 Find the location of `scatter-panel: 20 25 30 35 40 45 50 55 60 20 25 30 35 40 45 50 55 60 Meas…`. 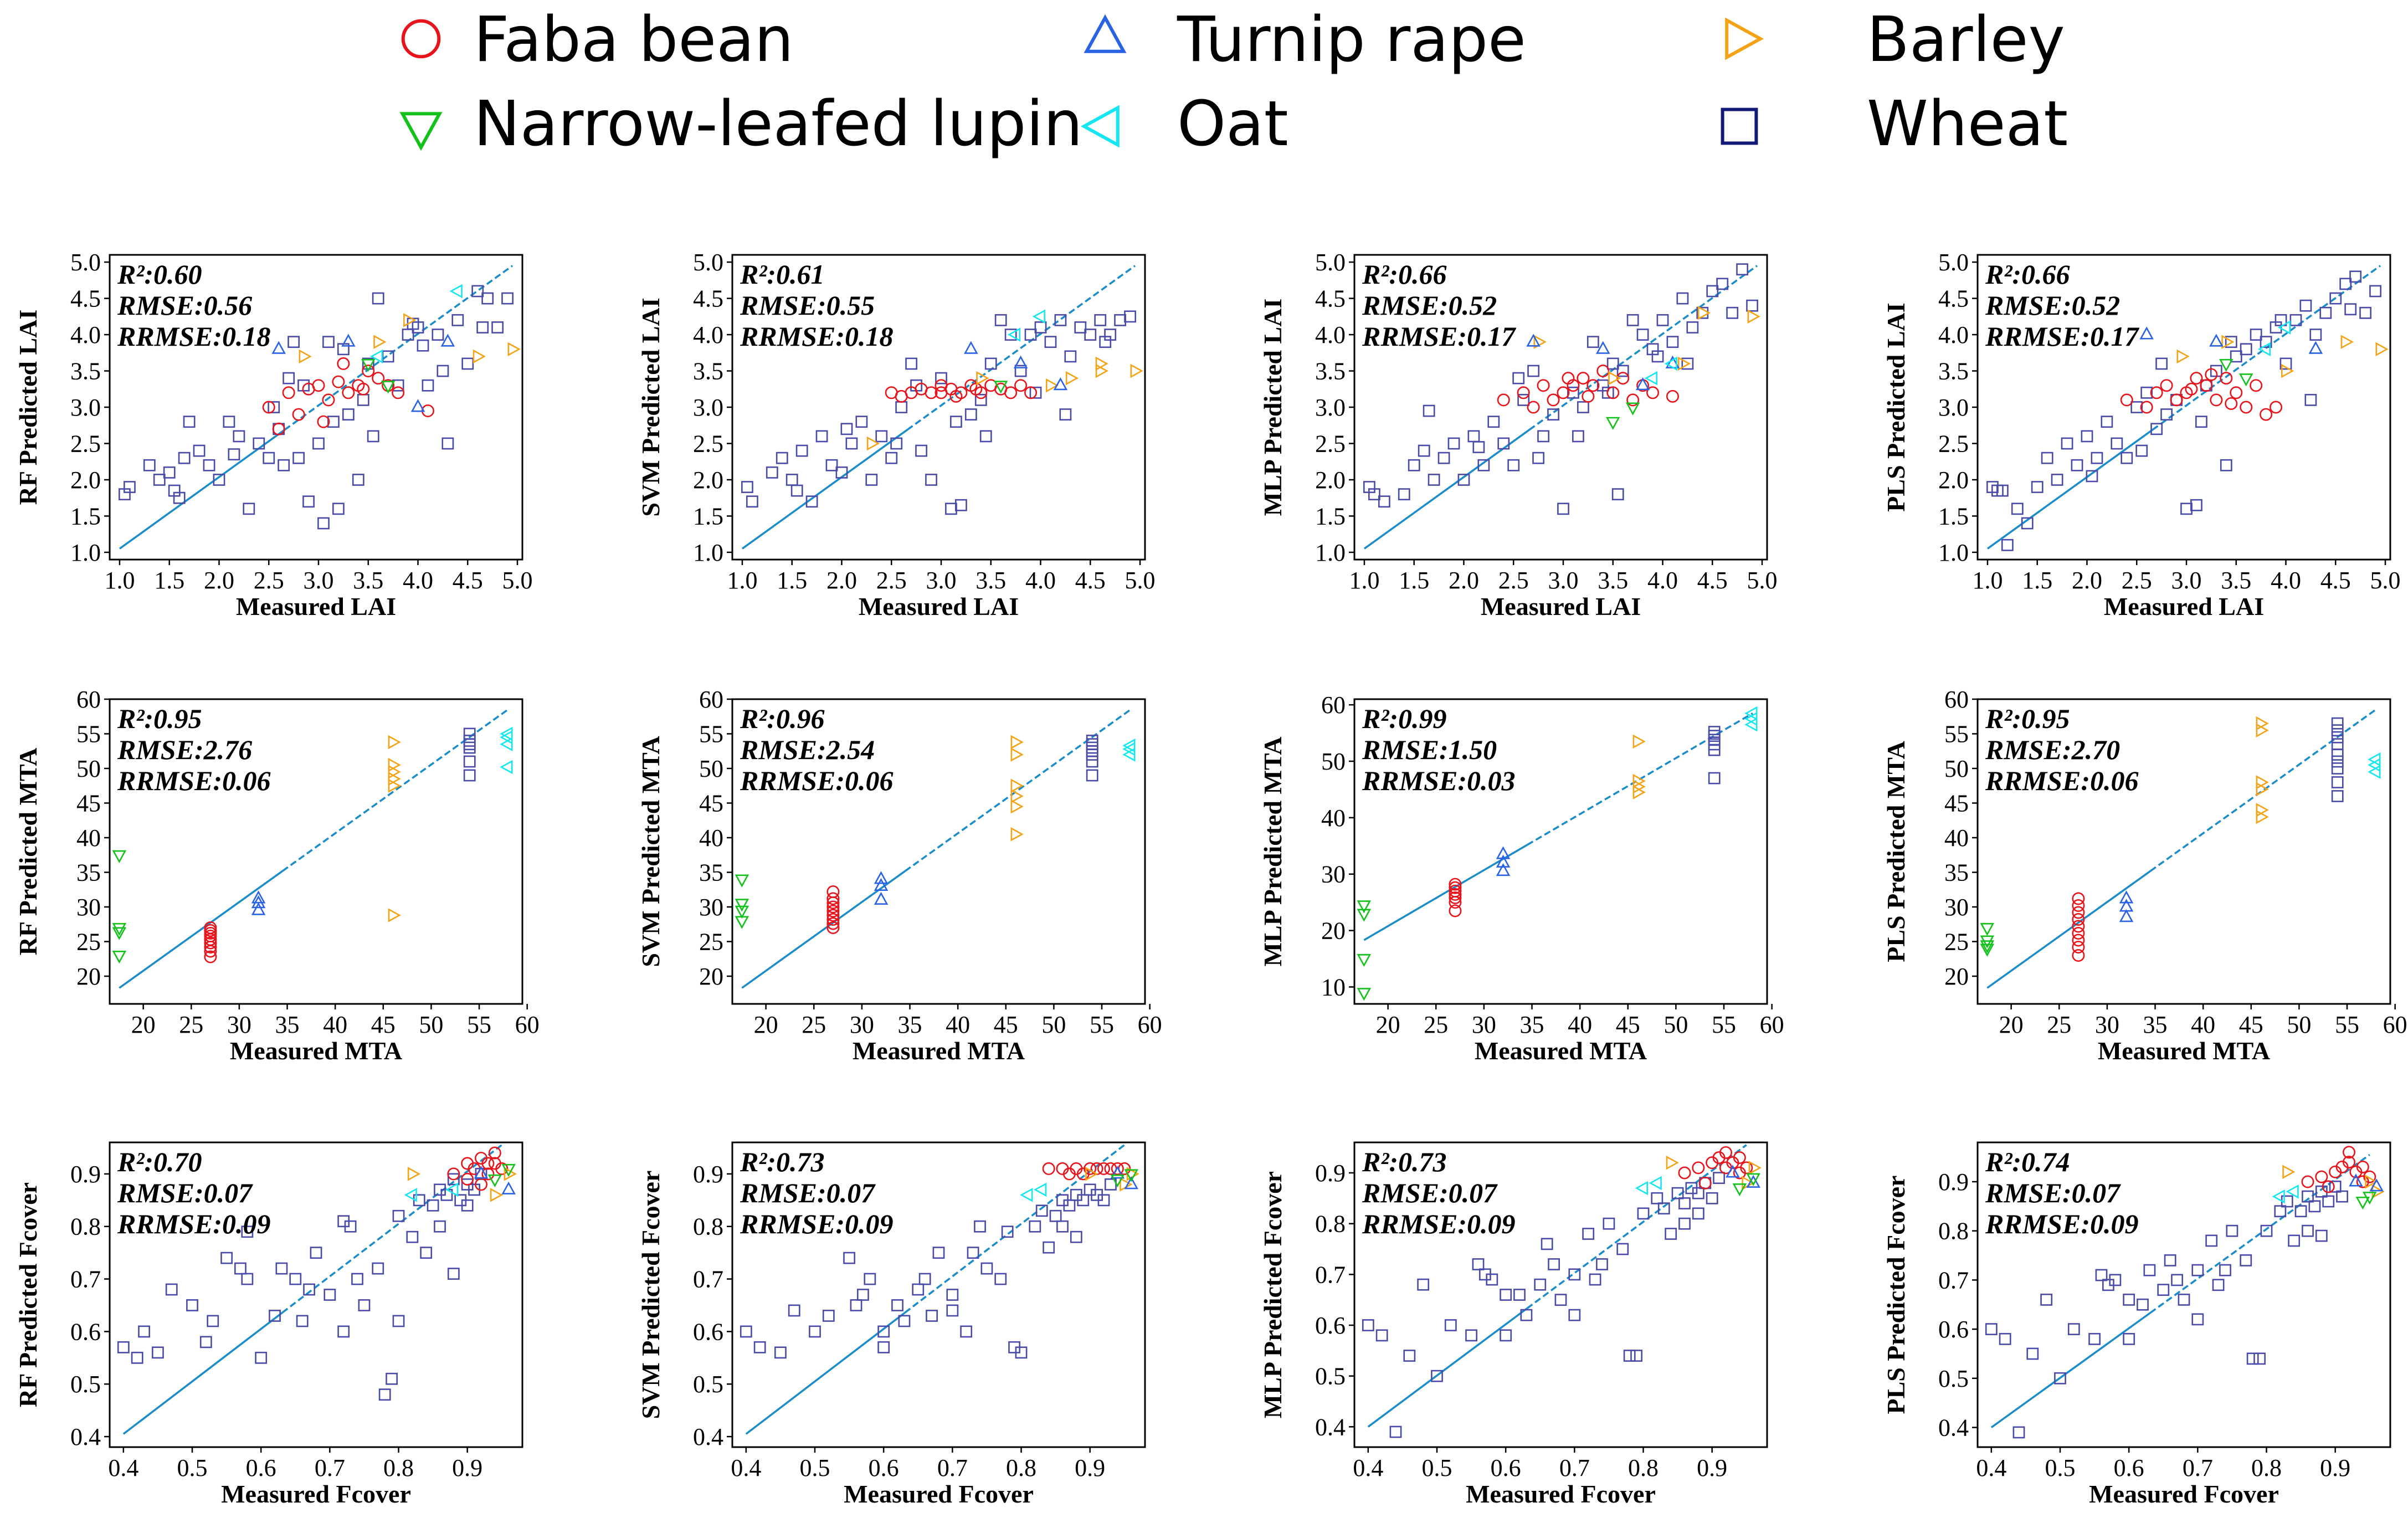

scatter-panel: 20 25 30 35 40 45 50 55 60 20 25 30 35 40 45 50 55 60 Meas… is located at coordinates (2144, 875).